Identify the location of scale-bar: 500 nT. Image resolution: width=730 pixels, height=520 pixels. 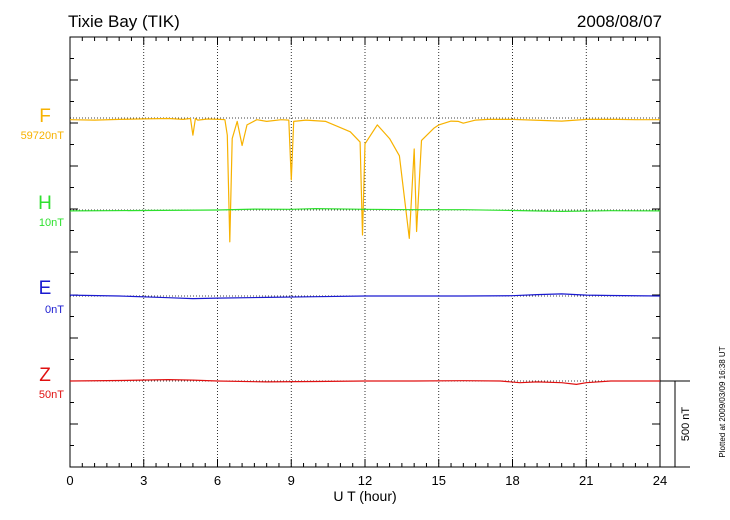
(676, 424).